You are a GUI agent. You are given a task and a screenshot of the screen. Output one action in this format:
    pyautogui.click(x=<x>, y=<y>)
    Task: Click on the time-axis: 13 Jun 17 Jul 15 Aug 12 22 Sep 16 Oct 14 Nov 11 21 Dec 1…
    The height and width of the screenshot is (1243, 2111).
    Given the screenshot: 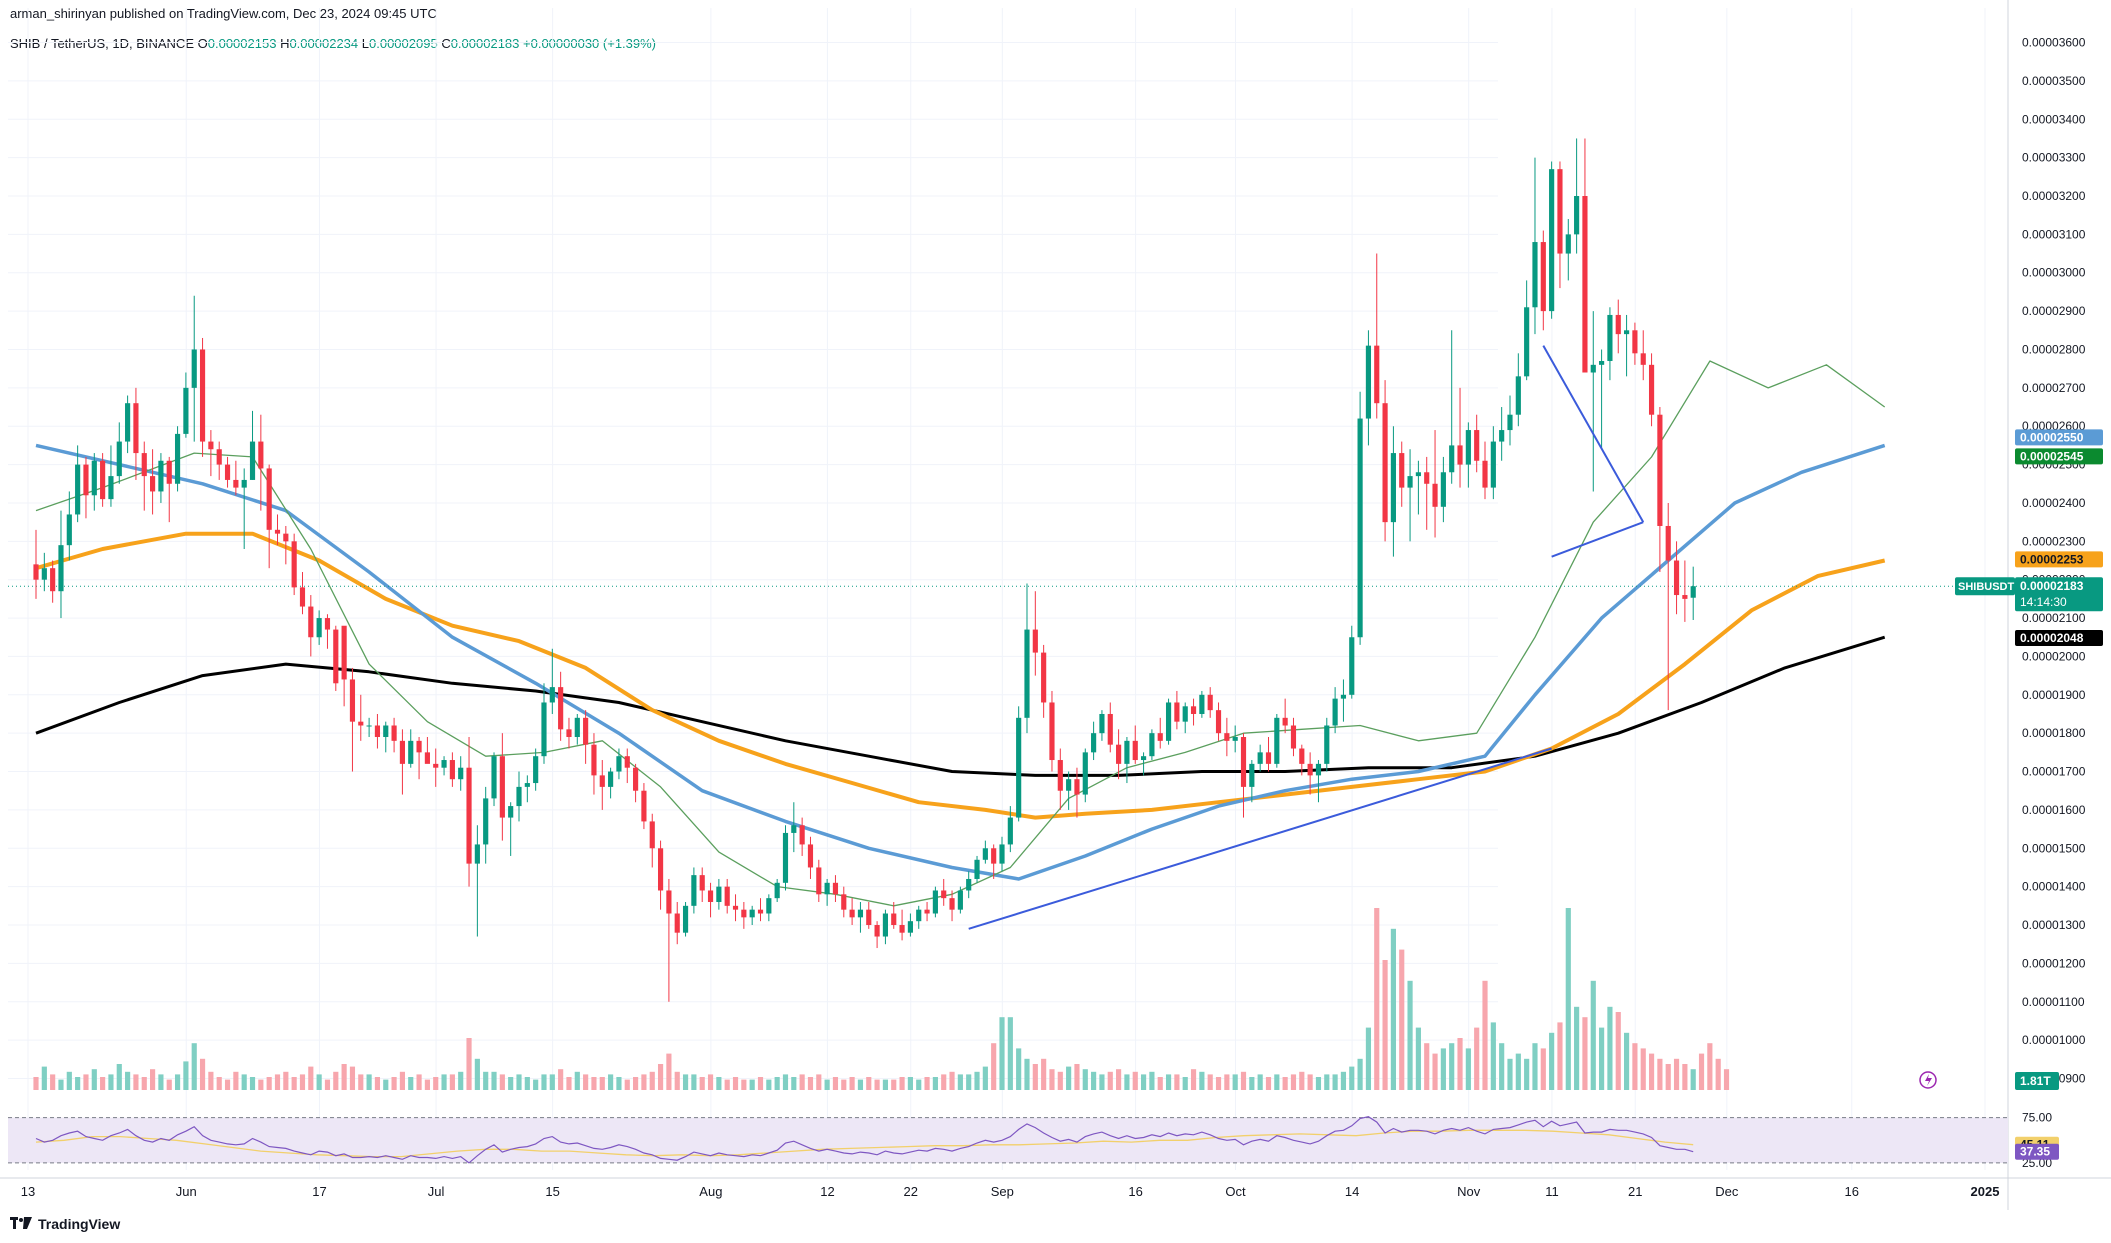 What is the action you would take?
    pyautogui.click(x=1010, y=1191)
    